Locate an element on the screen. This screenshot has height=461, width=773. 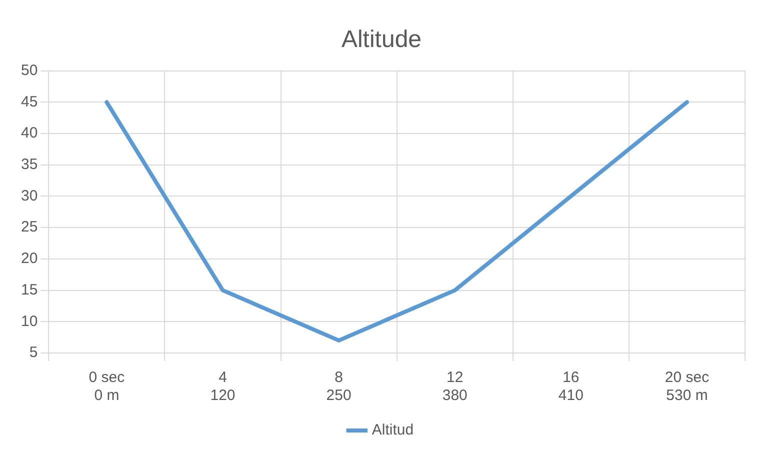
y-tick-label: 30 is located at coordinates (29, 195).